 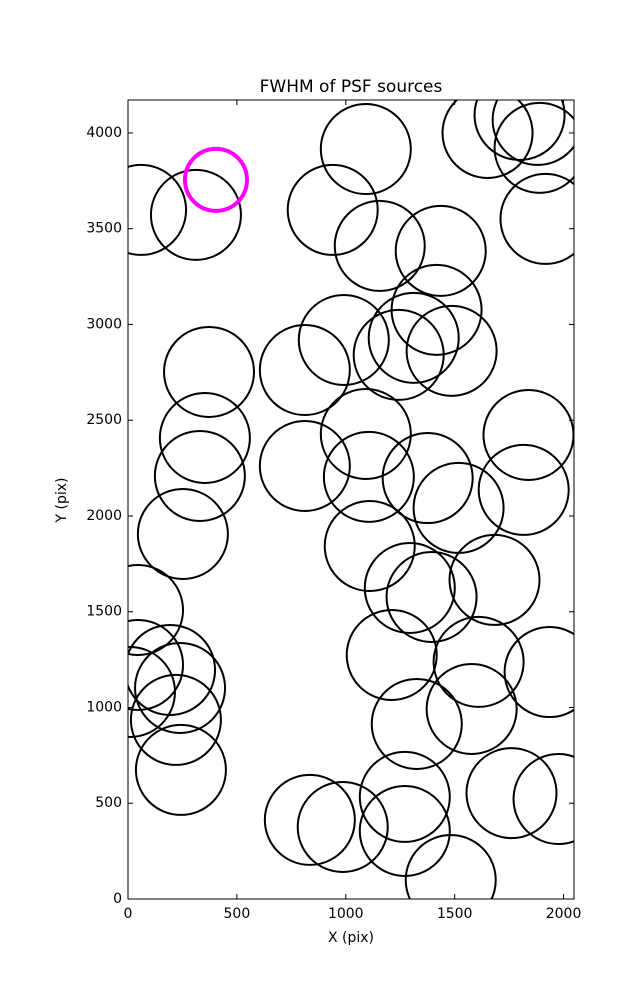 What do you see at coordinates (351, 938) in the screenshot?
I see `x-axis-label: X (pix)` at bounding box center [351, 938].